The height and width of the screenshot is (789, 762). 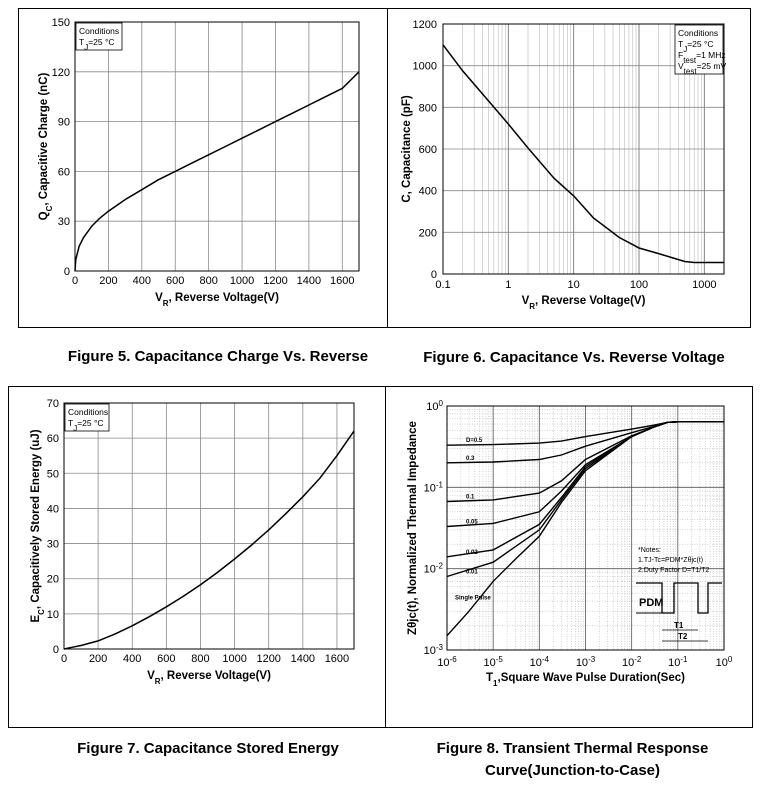 I want to click on y-tick-label: 600, so click(x=428, y=150).